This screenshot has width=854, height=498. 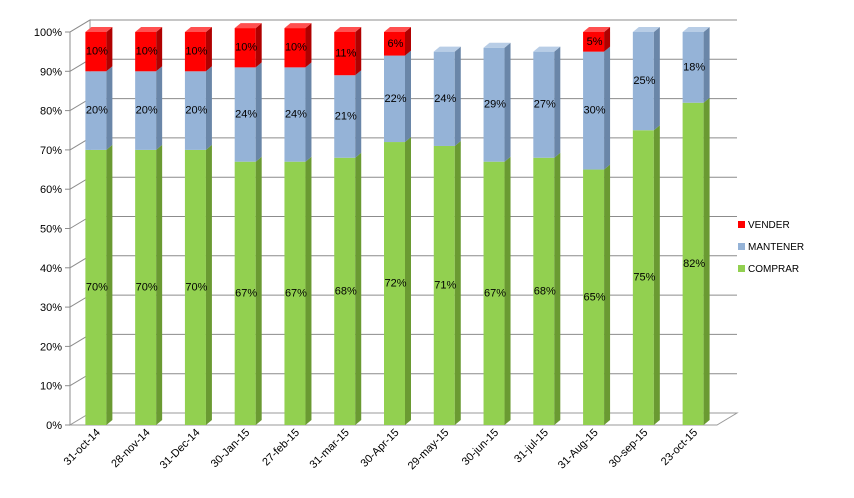 What do you see at coordinates (741, 224) in the screenshot?
I see `legend-swatch-vender` at bounding box center [741, 224].